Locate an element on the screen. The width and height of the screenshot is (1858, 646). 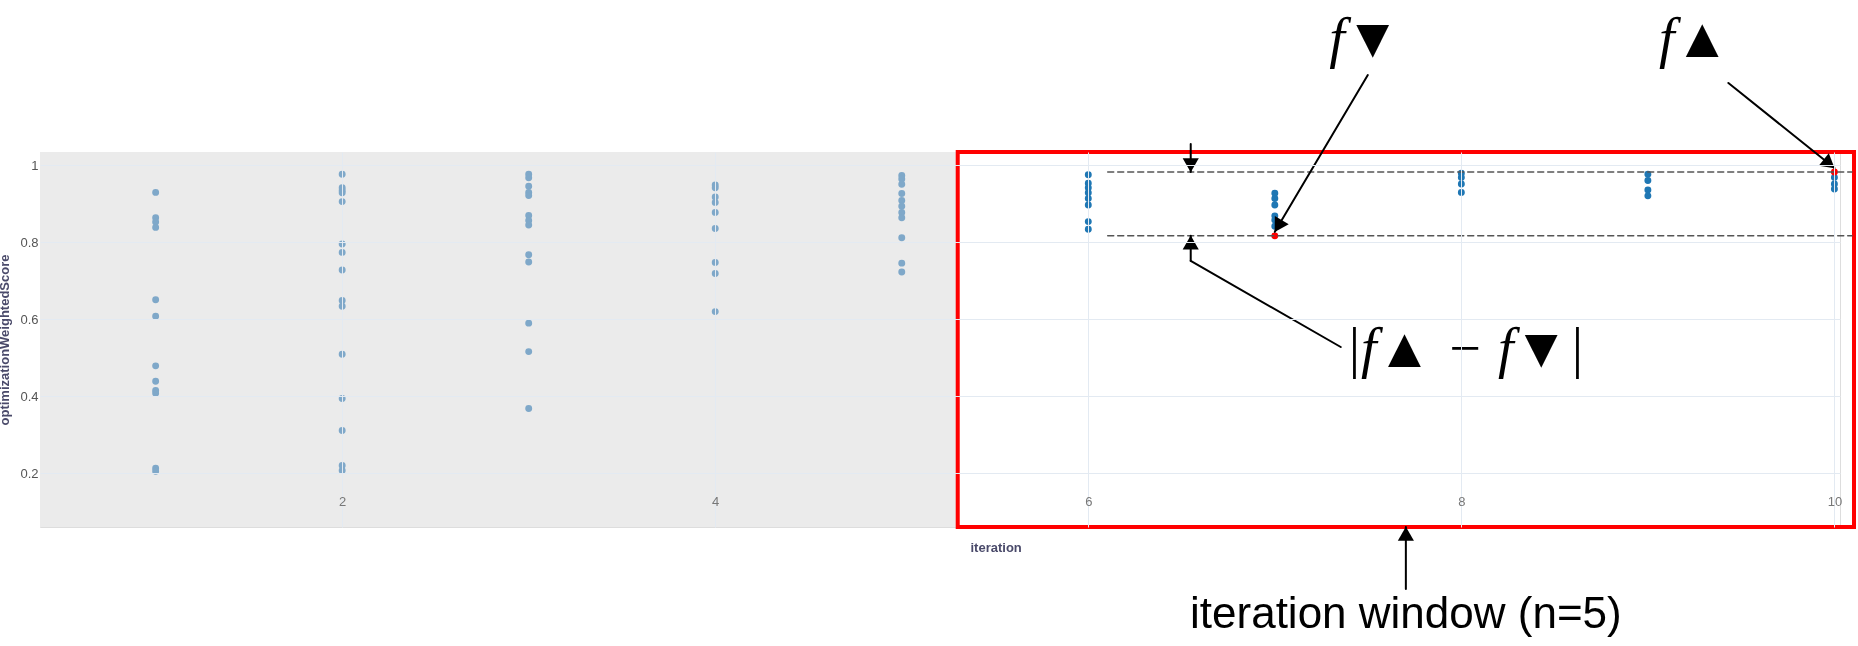
y-tick-label: 0.8 is located at coordinates (29, 242).